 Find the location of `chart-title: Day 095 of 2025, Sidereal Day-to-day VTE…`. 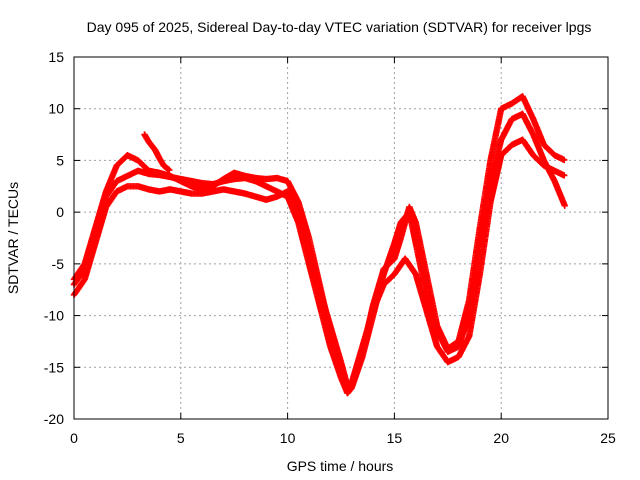

chart-title: Day 095 of 2025, Sidereal Day-to-day VTE… is located at coordinates (339, 27).